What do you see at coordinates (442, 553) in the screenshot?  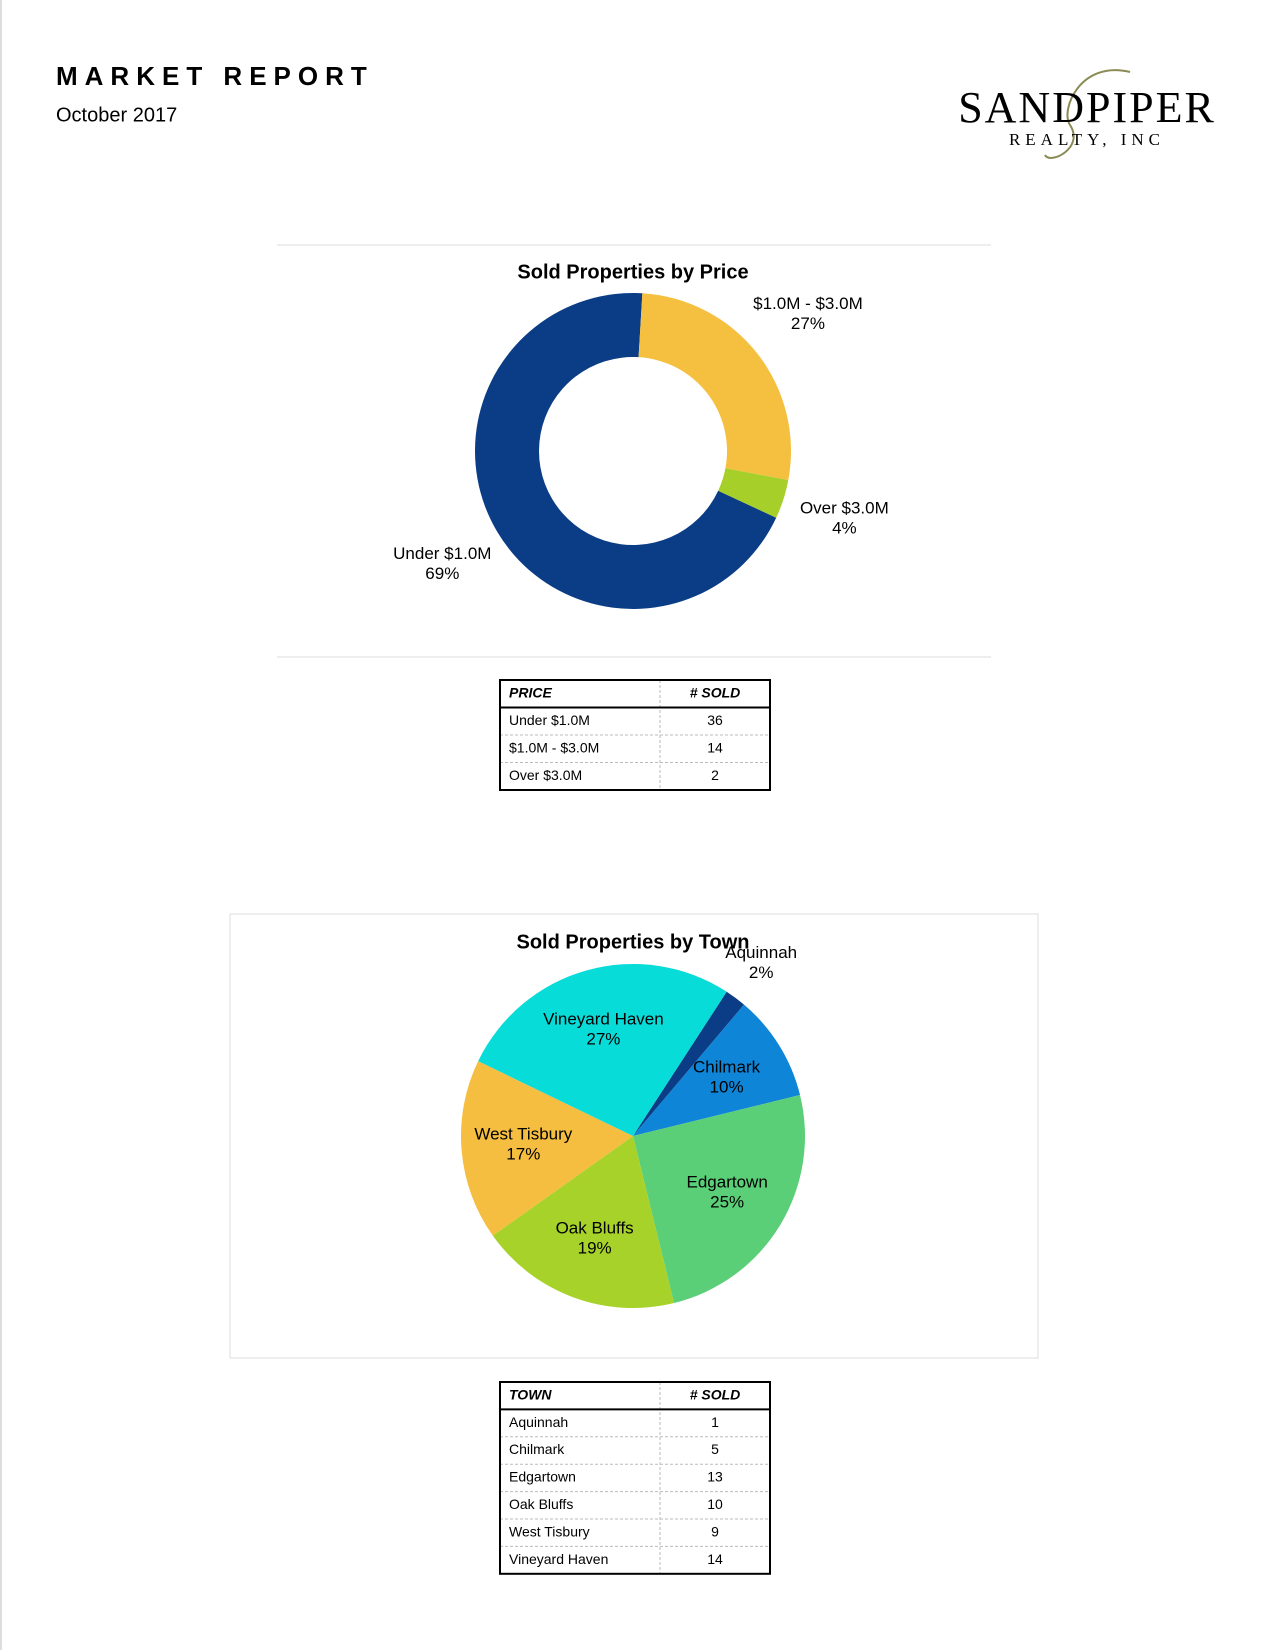 I see `slice-label: Under $1.0M` at bounding box center [442, 553].